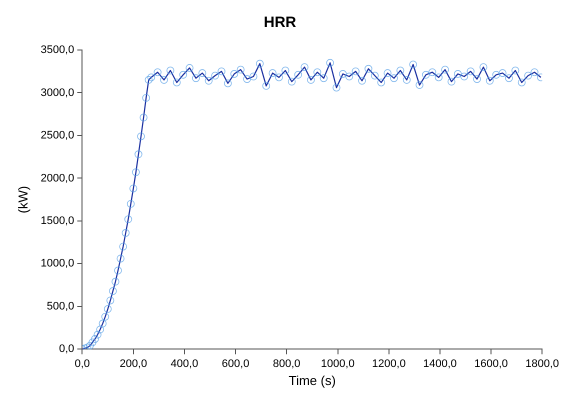 The width and height of the screenshot is (570, 401). What do you see at coordinates (286, 364) in the screenshot?
I see `x-tick-label: 800,0` at bounding box center [286, 364].